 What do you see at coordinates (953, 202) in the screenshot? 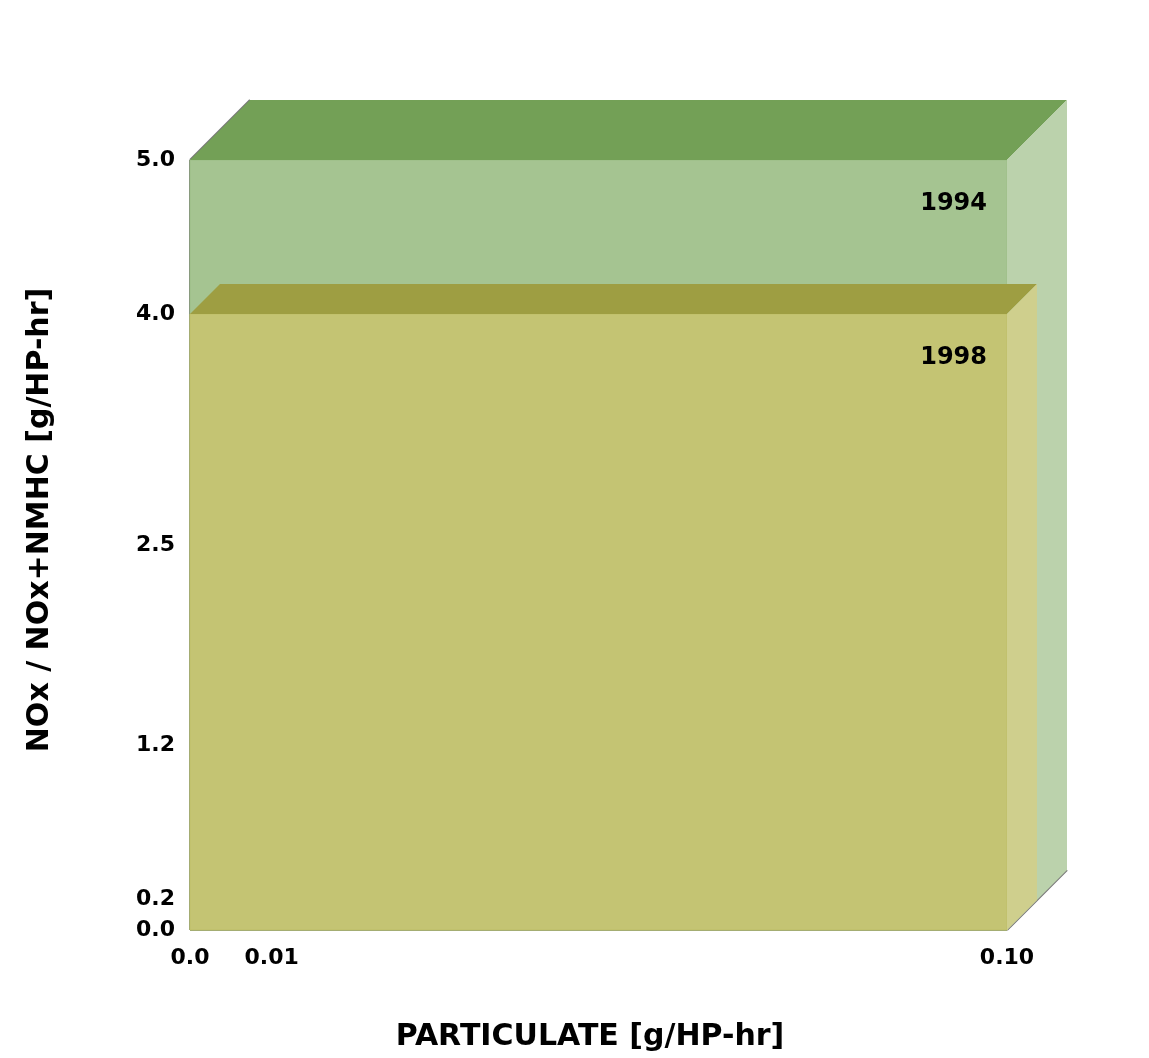
I see `series-label: 1994` at bounding box center [953, 202].